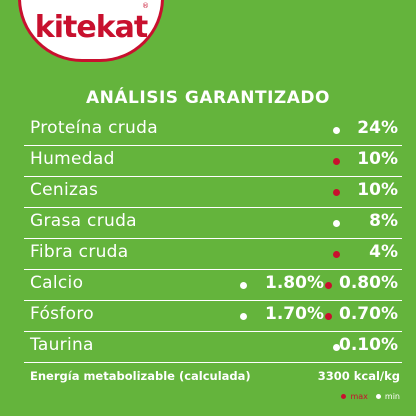  I want to click on trademark-symbol: ®, so click(145, 6).